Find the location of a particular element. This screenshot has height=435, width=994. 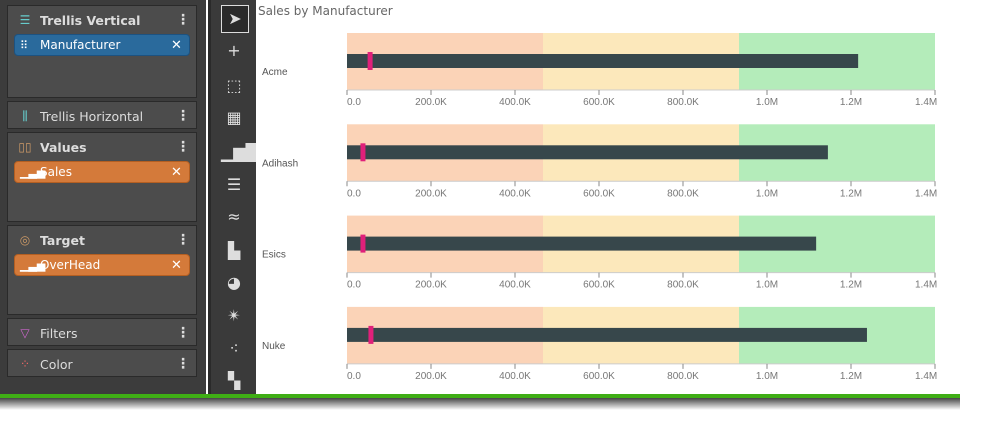

target-icon: ◎ is located at coordinates (25, 240).